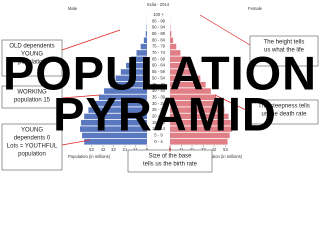  I want to click on age-label: 35 - 39, so click(159, 96).